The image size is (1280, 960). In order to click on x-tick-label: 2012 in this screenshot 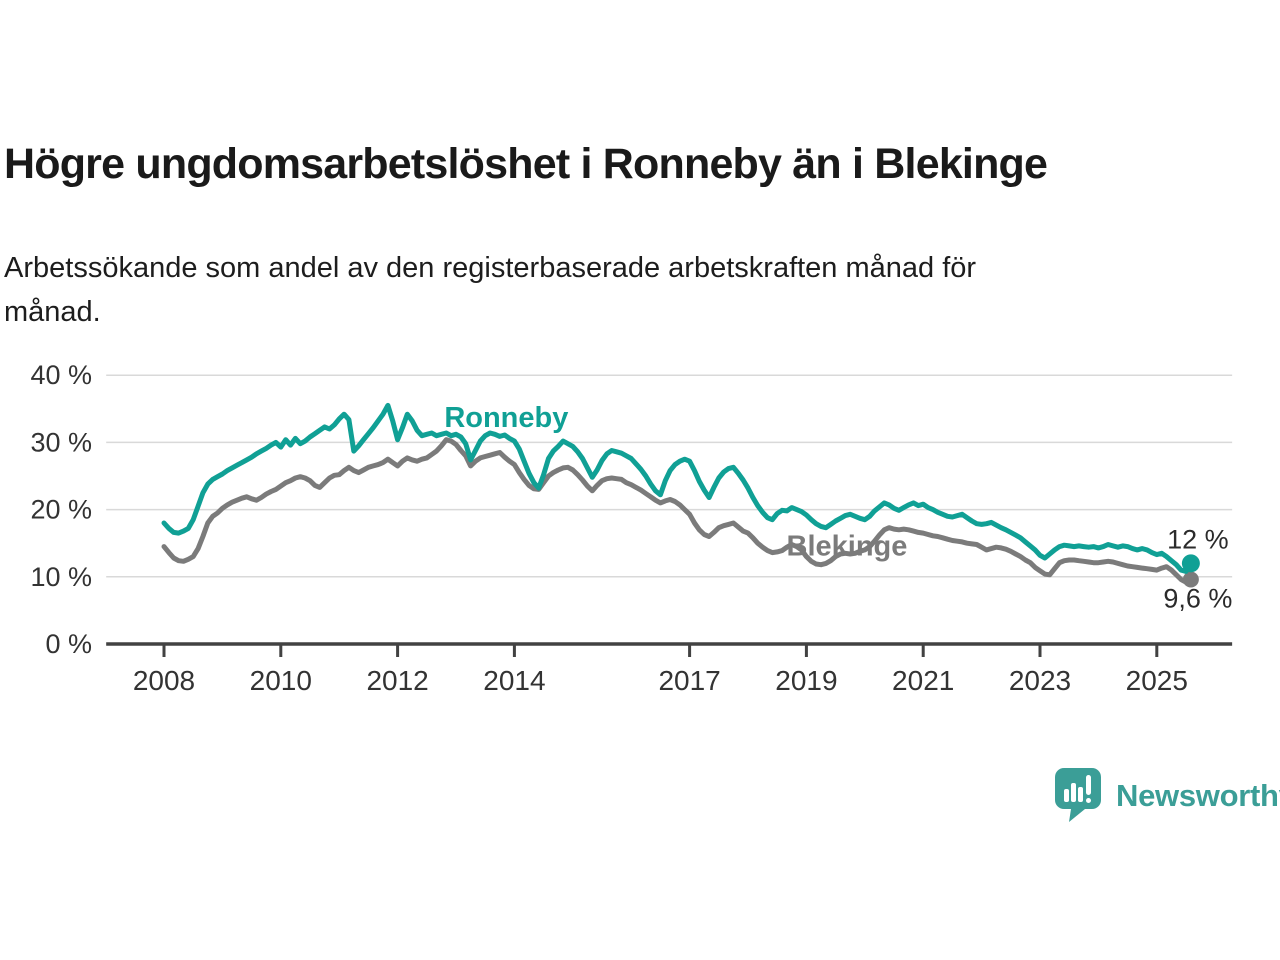, I will do `click(397, 680)`.